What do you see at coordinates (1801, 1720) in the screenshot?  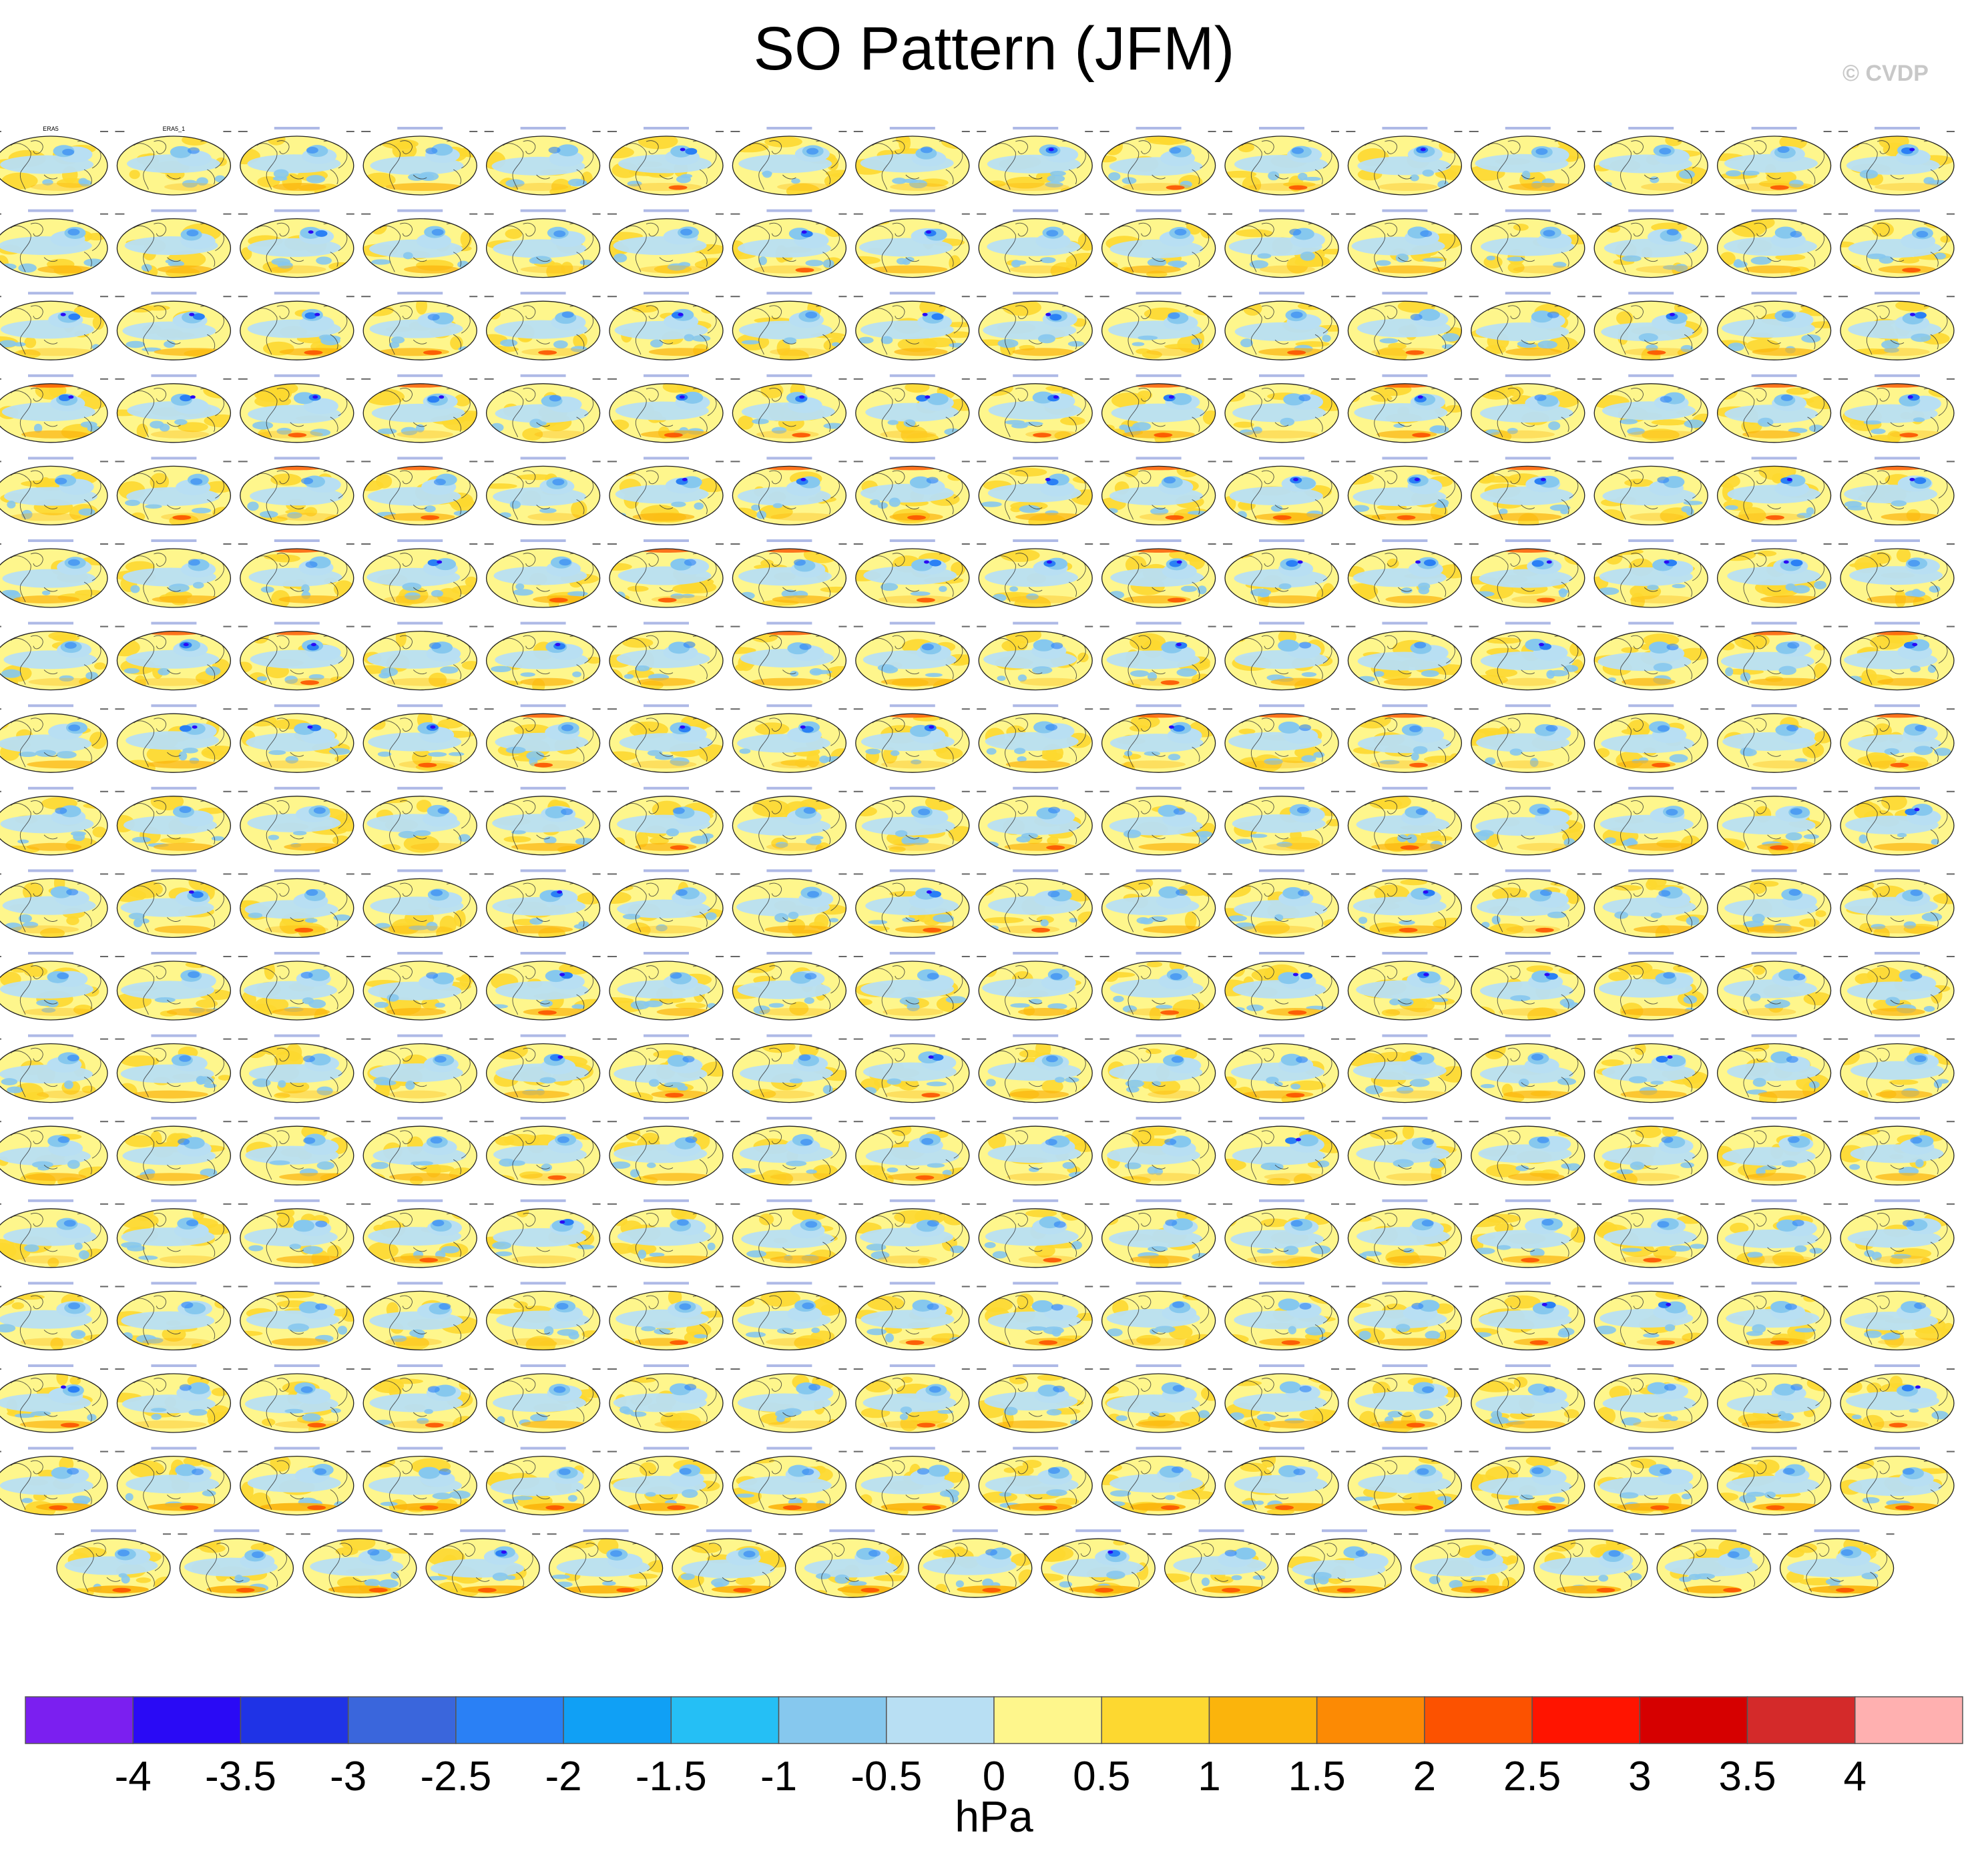 I see `colorbar-box` at bounding box center [1801, 1720].